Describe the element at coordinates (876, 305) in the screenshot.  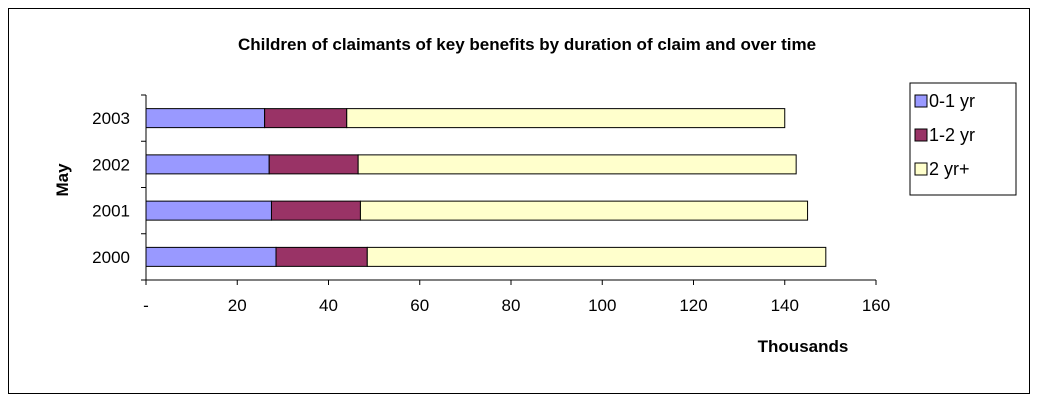
I see `x-tick-label: 160` at that location.